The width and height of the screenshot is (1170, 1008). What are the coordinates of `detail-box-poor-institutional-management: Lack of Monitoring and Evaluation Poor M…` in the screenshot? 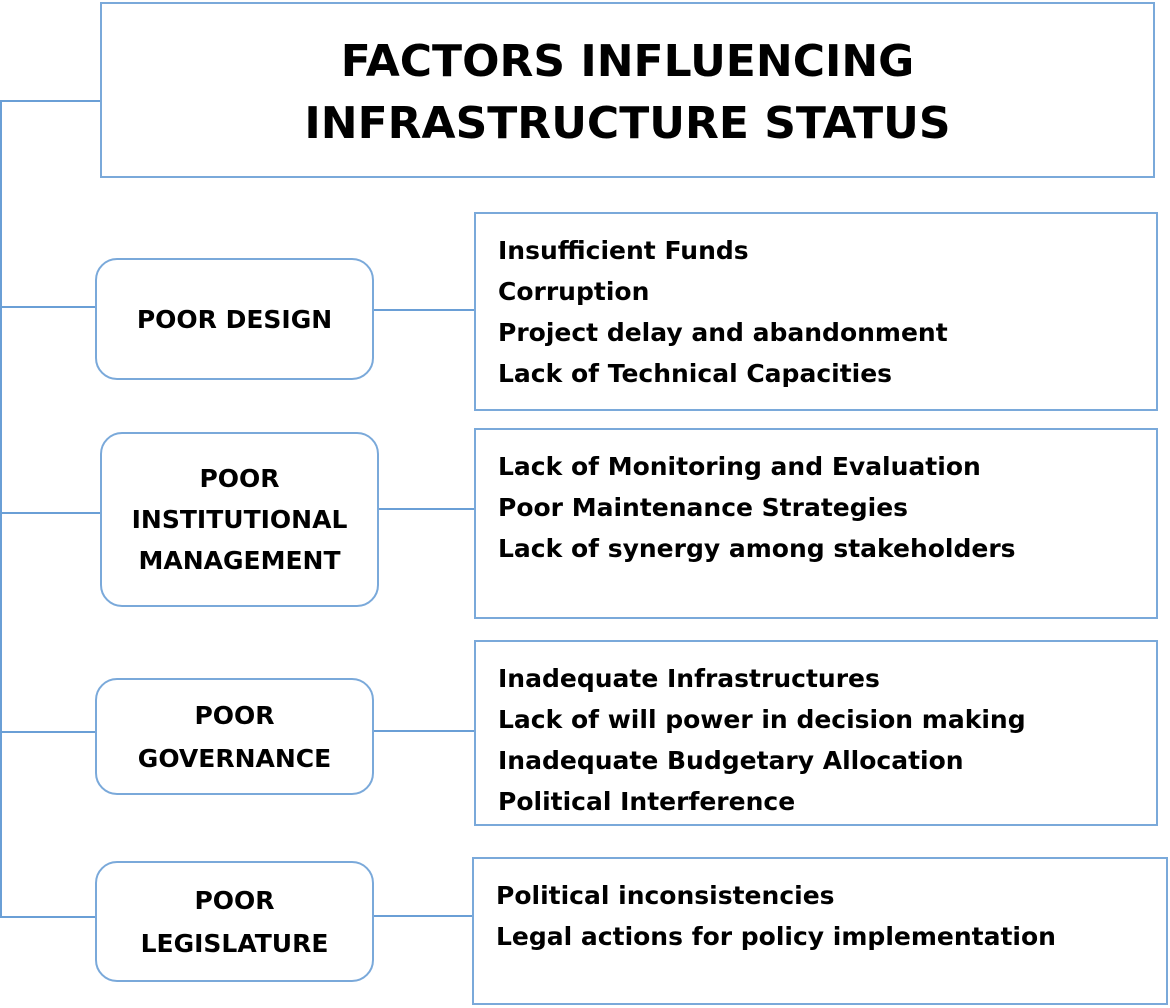 It's located at (816, 523).